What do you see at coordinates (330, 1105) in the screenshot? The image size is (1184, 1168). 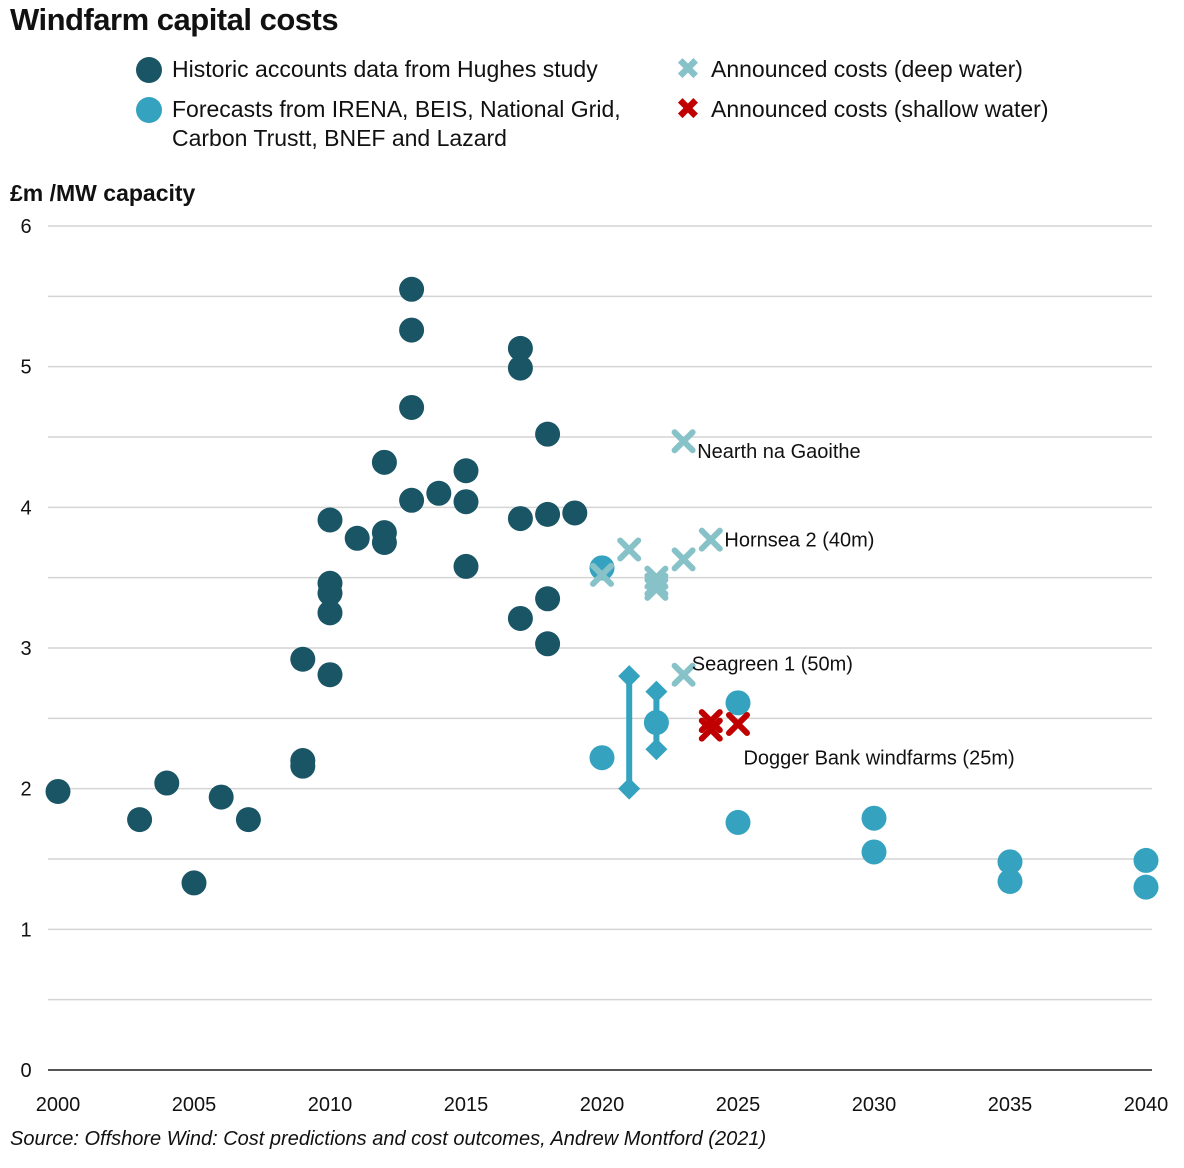 I see `x-tick-label: 2010` at bounding box center [330, 1105].